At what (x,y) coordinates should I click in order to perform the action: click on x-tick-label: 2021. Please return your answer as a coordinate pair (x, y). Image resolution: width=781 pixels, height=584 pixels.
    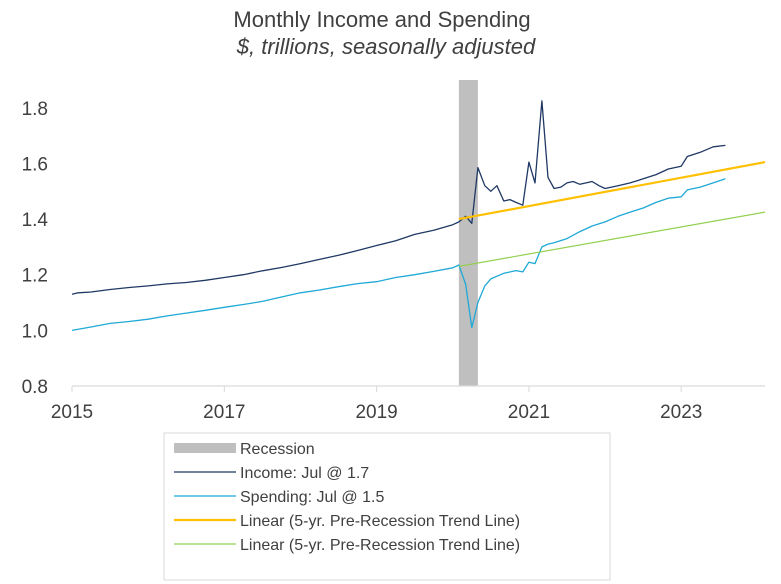
    Looking at the image, I should click on (529, 412).